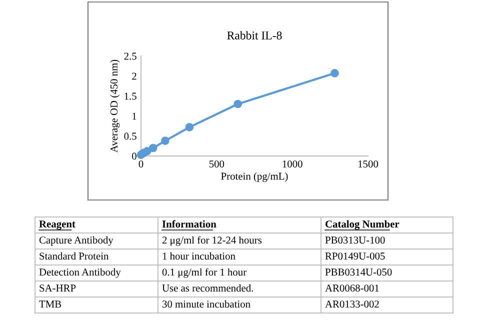 The image size is (500, 333). What do you see at coordinates (115, 106) in the screenshot?
I see `y-axis-title: Average OD (450 nm)` at bounding box center [115, 106].